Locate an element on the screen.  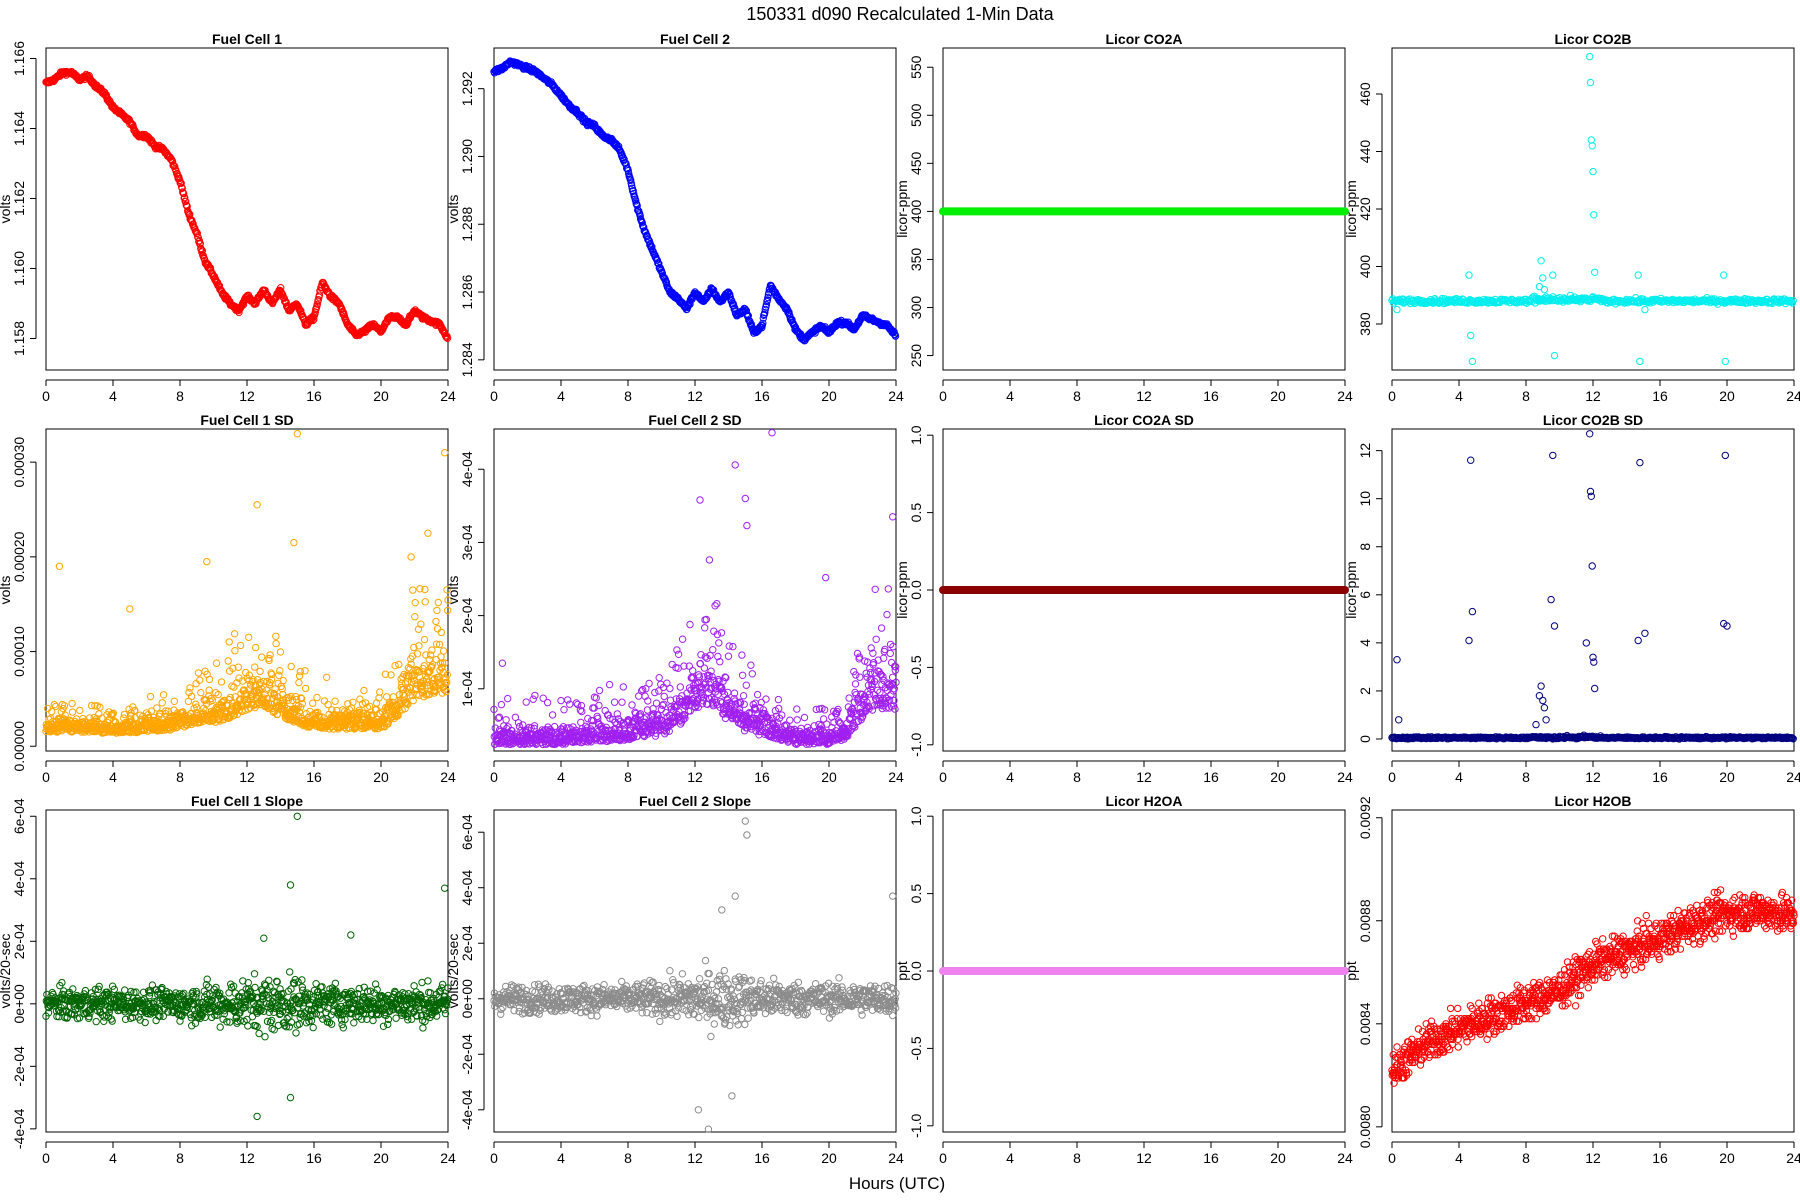
panel-title: Licor CO2B SD is located at coordinates (1593, 420).